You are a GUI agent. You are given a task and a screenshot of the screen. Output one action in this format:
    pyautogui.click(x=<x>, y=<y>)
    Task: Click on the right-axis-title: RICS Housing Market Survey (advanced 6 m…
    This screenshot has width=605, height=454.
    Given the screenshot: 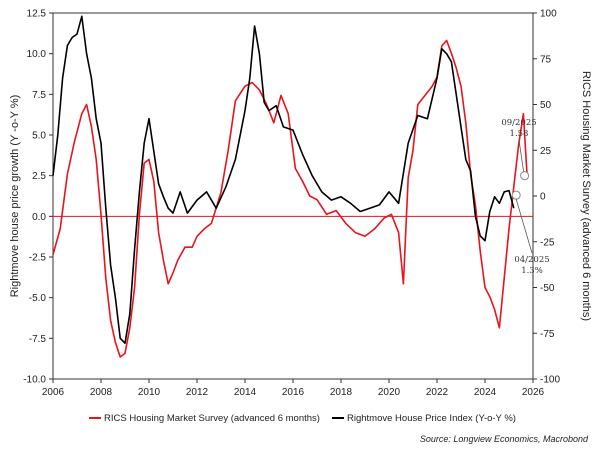 What is the action you would take?
    pyautogui.click(x=586, y=196)
    